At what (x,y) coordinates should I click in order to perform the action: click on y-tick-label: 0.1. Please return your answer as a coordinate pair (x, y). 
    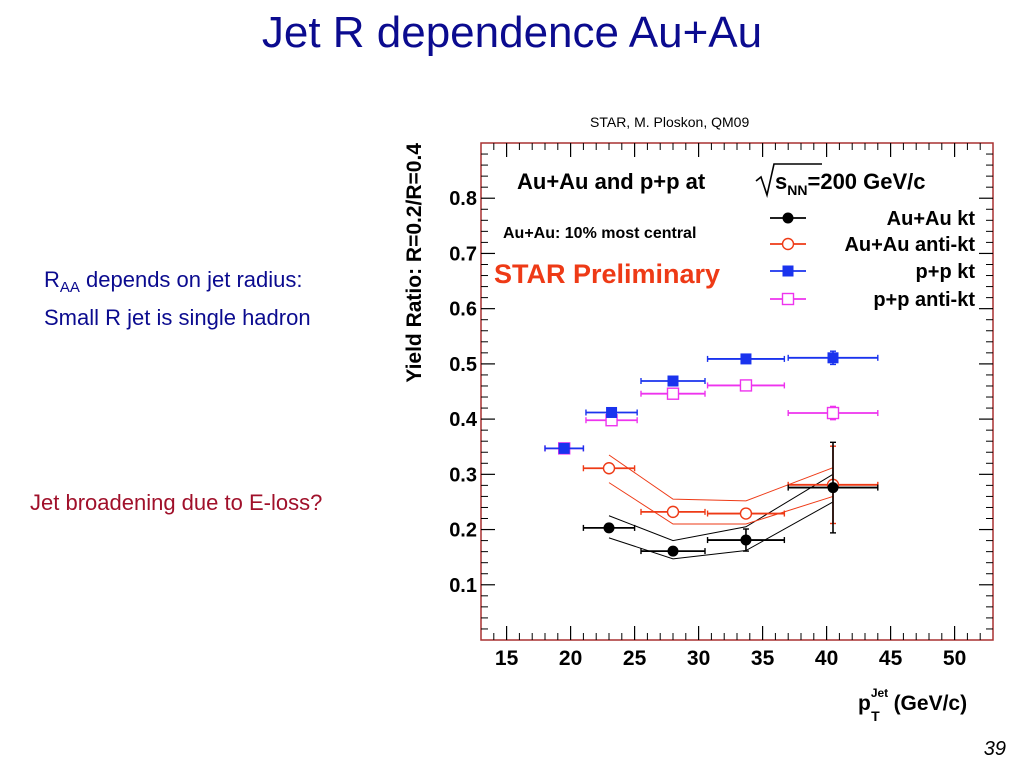
    Looking at the image, I should click on (463, 586).